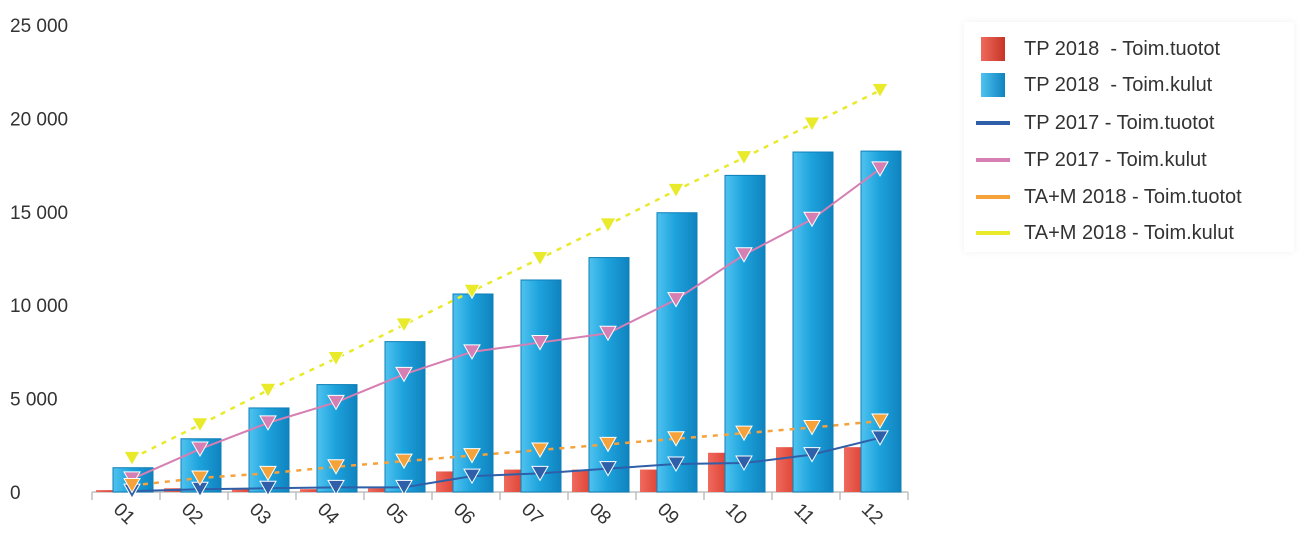  What do you see at coordinates (260, 514) in the screenshot?
I see `x-tick-label: 03` at bounding box center [260, 514].